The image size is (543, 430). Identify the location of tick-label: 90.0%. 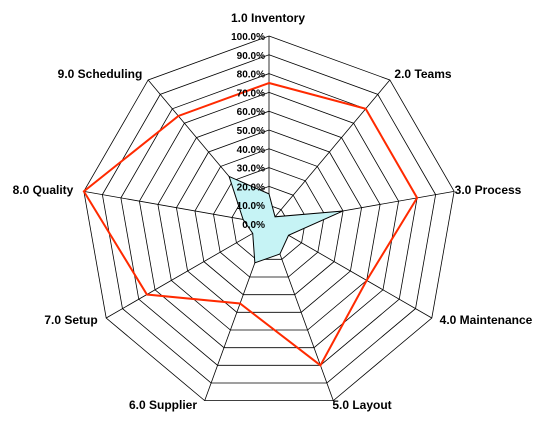
(251, 56).